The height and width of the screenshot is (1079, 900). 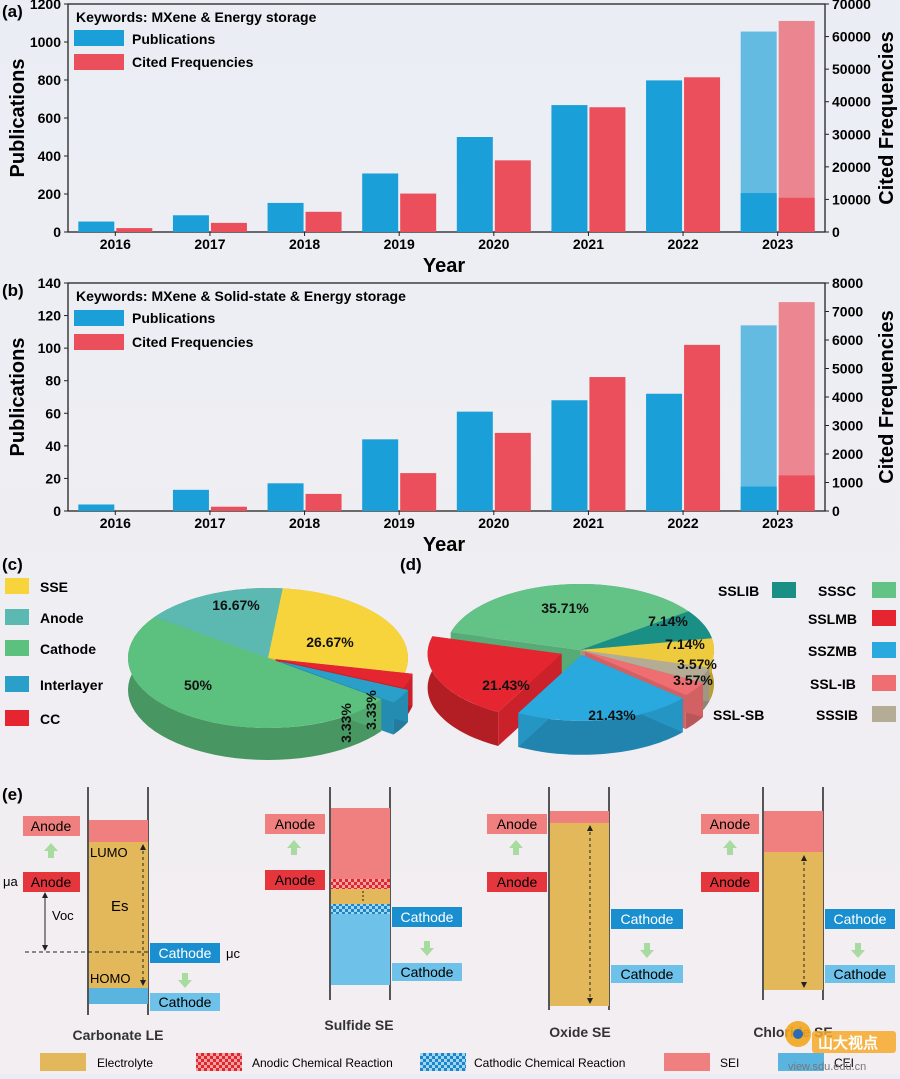 What do you see at coordinates (380, 475) in the screenshot?
I see `bar-publications-2019` at bounding box center [380, 475].